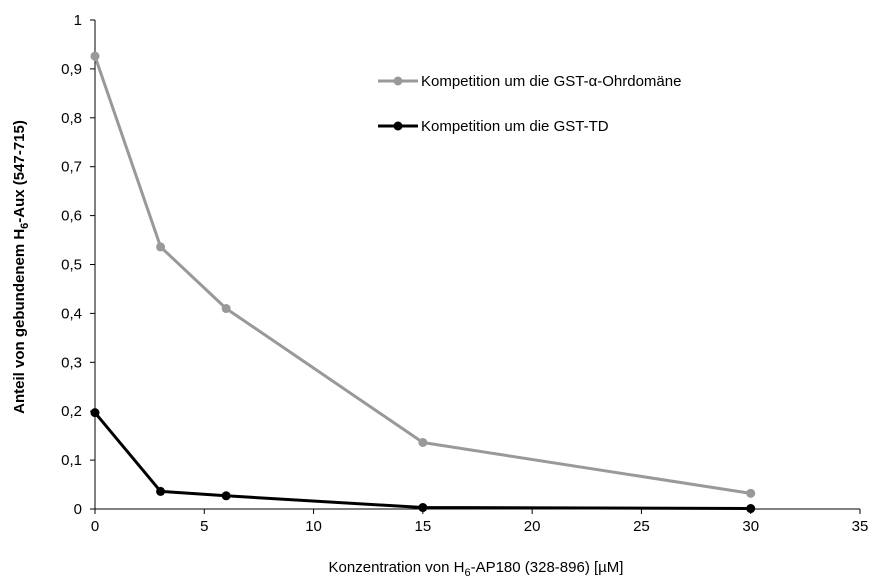  Describe the element at coordinates (641, 526) in the screenshot. I see `x-tick-label: 25` at that location.